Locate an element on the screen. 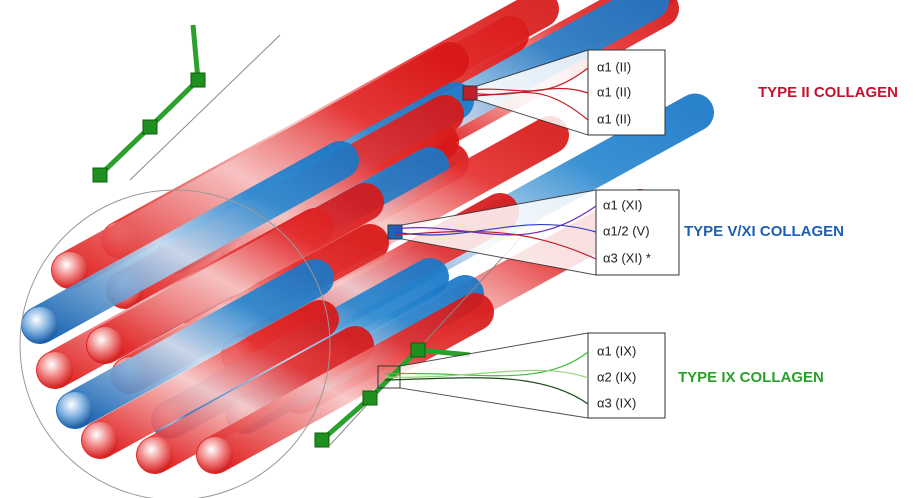  chain-label: α1 (XI) is located at coordinates (622, 204).